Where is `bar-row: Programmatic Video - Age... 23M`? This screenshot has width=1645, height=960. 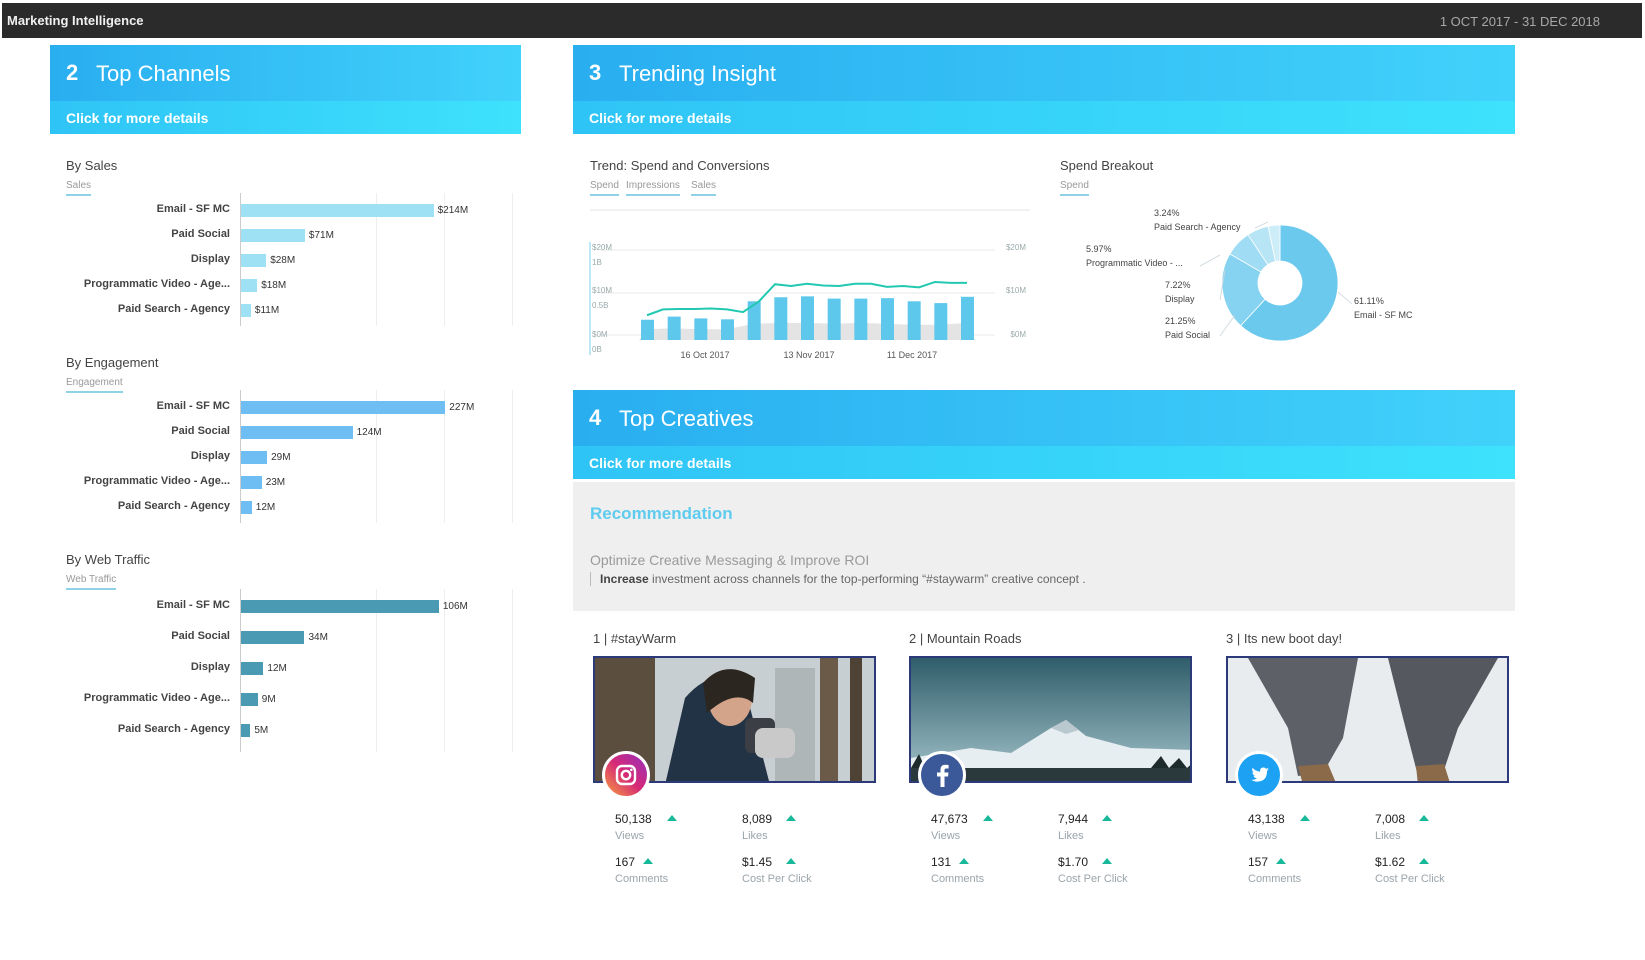
bar-row: Programmatic Video - Age... 23M is located at coordinates (285, 483).